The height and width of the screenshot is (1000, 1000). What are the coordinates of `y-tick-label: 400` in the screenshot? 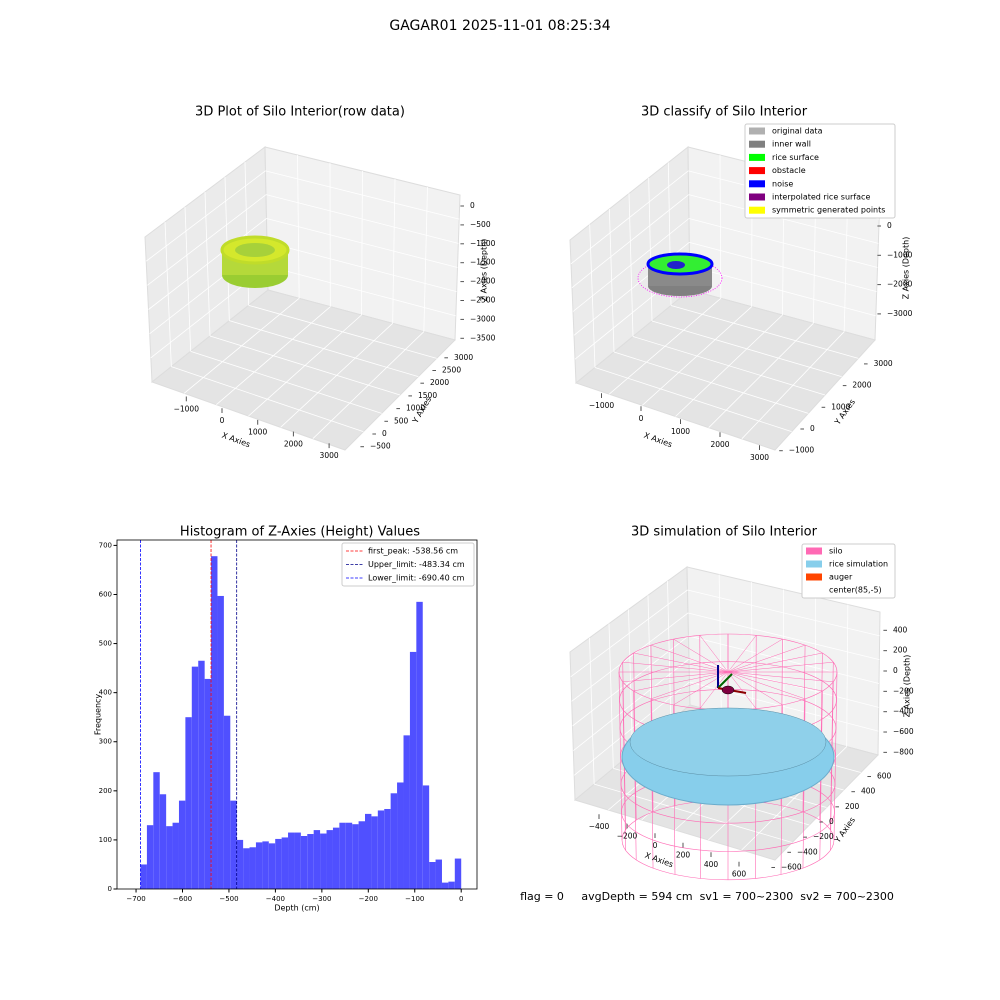 It's located at (868, 791).